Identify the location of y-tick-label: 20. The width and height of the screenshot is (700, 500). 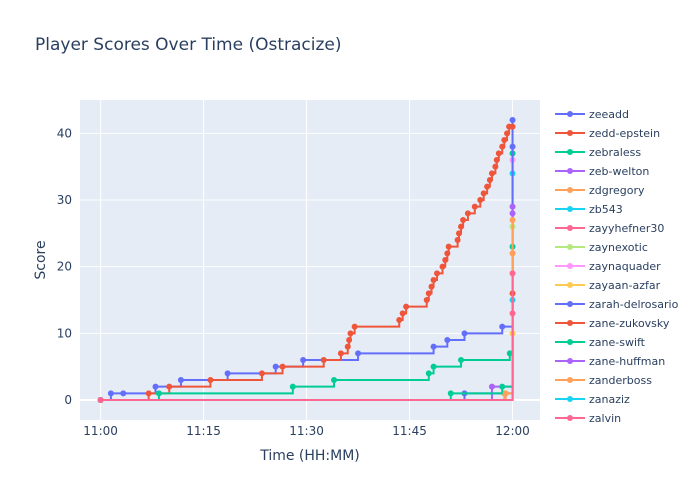
(64, 267).